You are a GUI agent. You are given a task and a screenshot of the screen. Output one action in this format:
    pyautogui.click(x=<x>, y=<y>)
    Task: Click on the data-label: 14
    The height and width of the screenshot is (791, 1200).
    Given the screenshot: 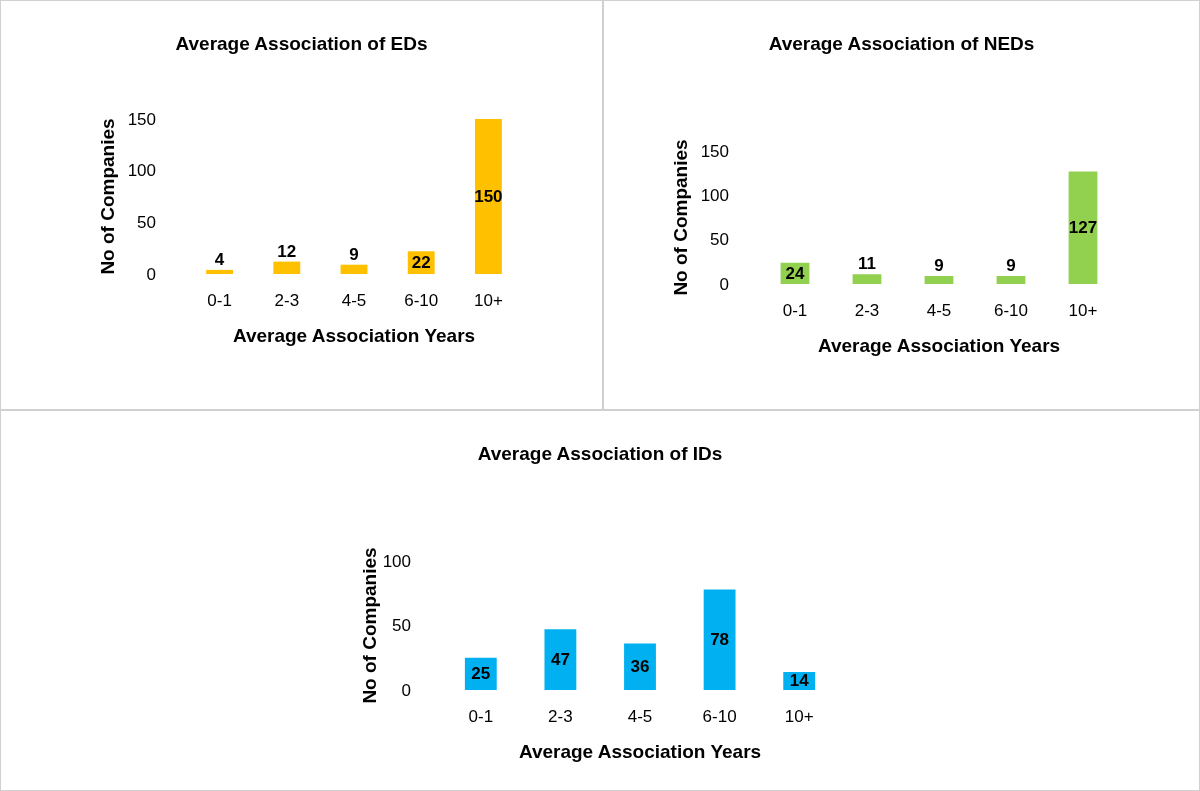 What is the action you would take?
    pyautogui.click(x=799, y=681)
    